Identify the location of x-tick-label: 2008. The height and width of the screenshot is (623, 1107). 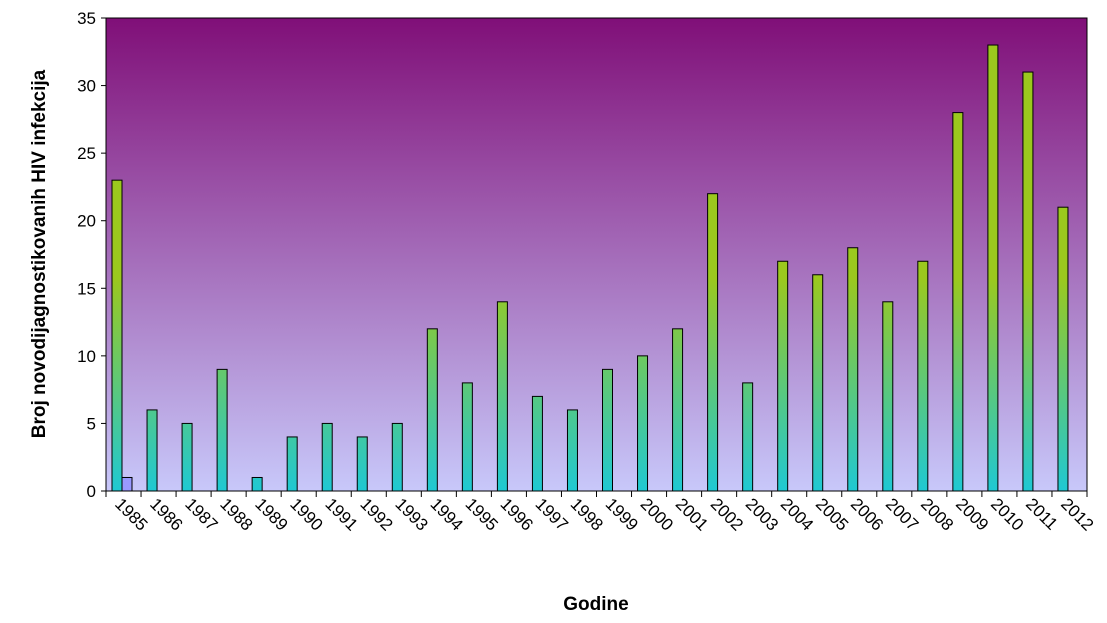
(937, 514).